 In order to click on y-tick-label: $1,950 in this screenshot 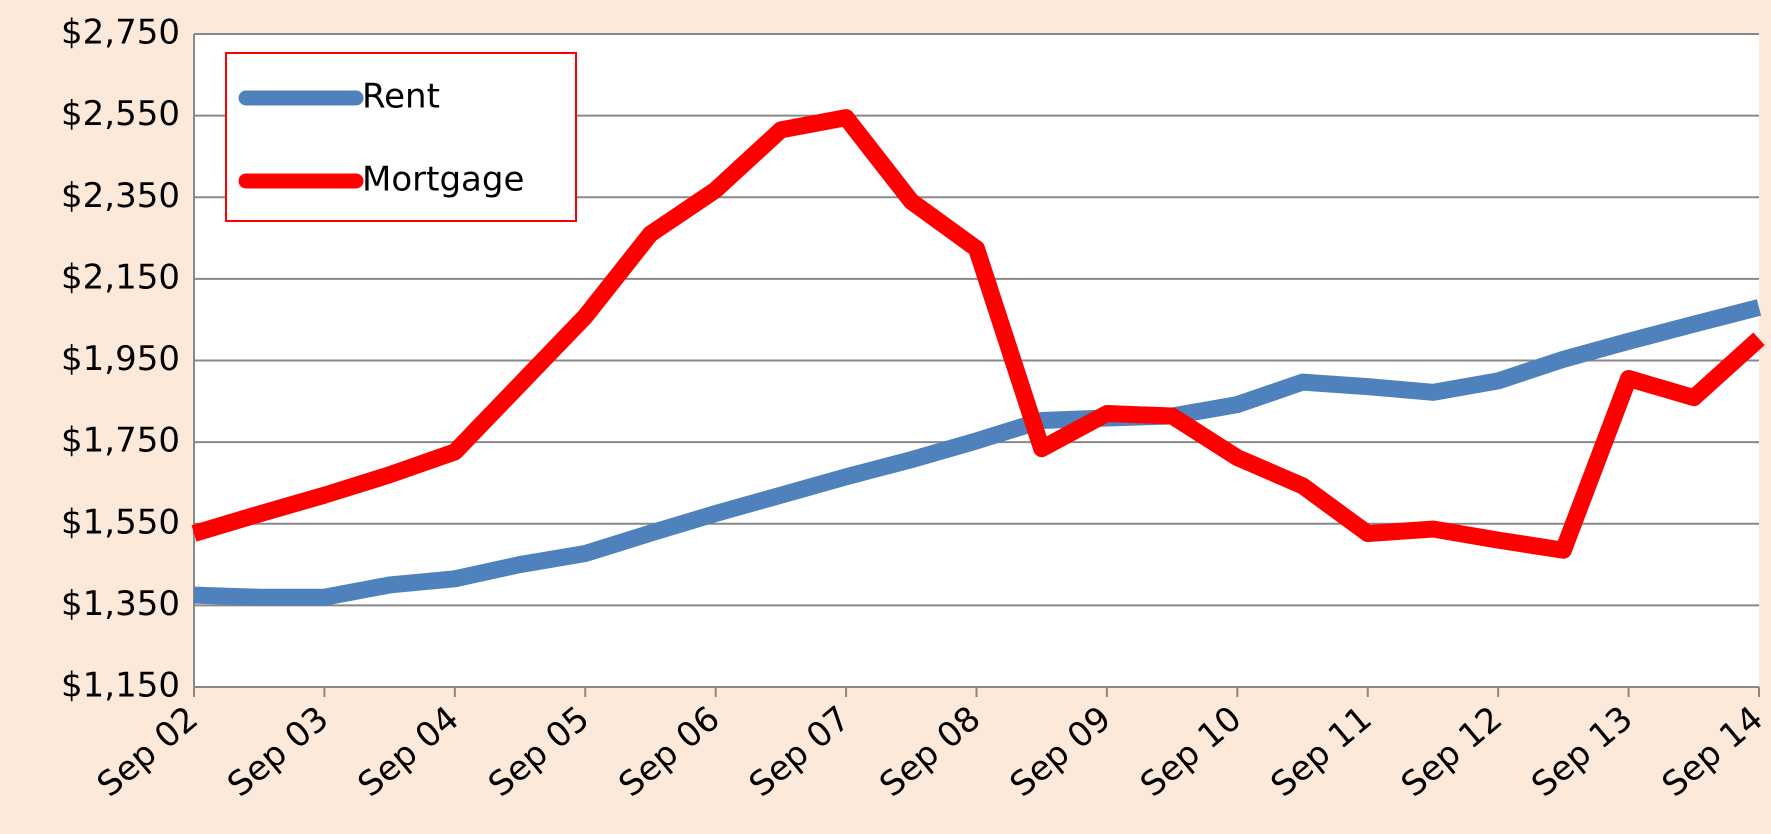, I will do `click(120, 359)`.